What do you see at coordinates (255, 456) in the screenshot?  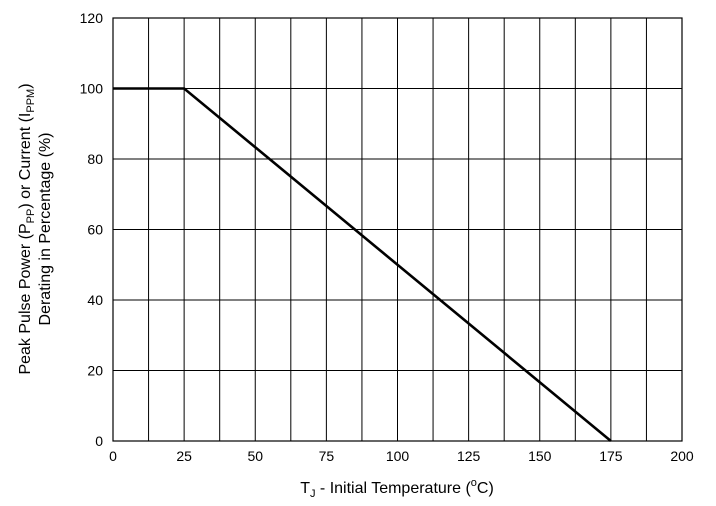 I see `x-tick-label-50: 50` at bounding box center [255, 456].